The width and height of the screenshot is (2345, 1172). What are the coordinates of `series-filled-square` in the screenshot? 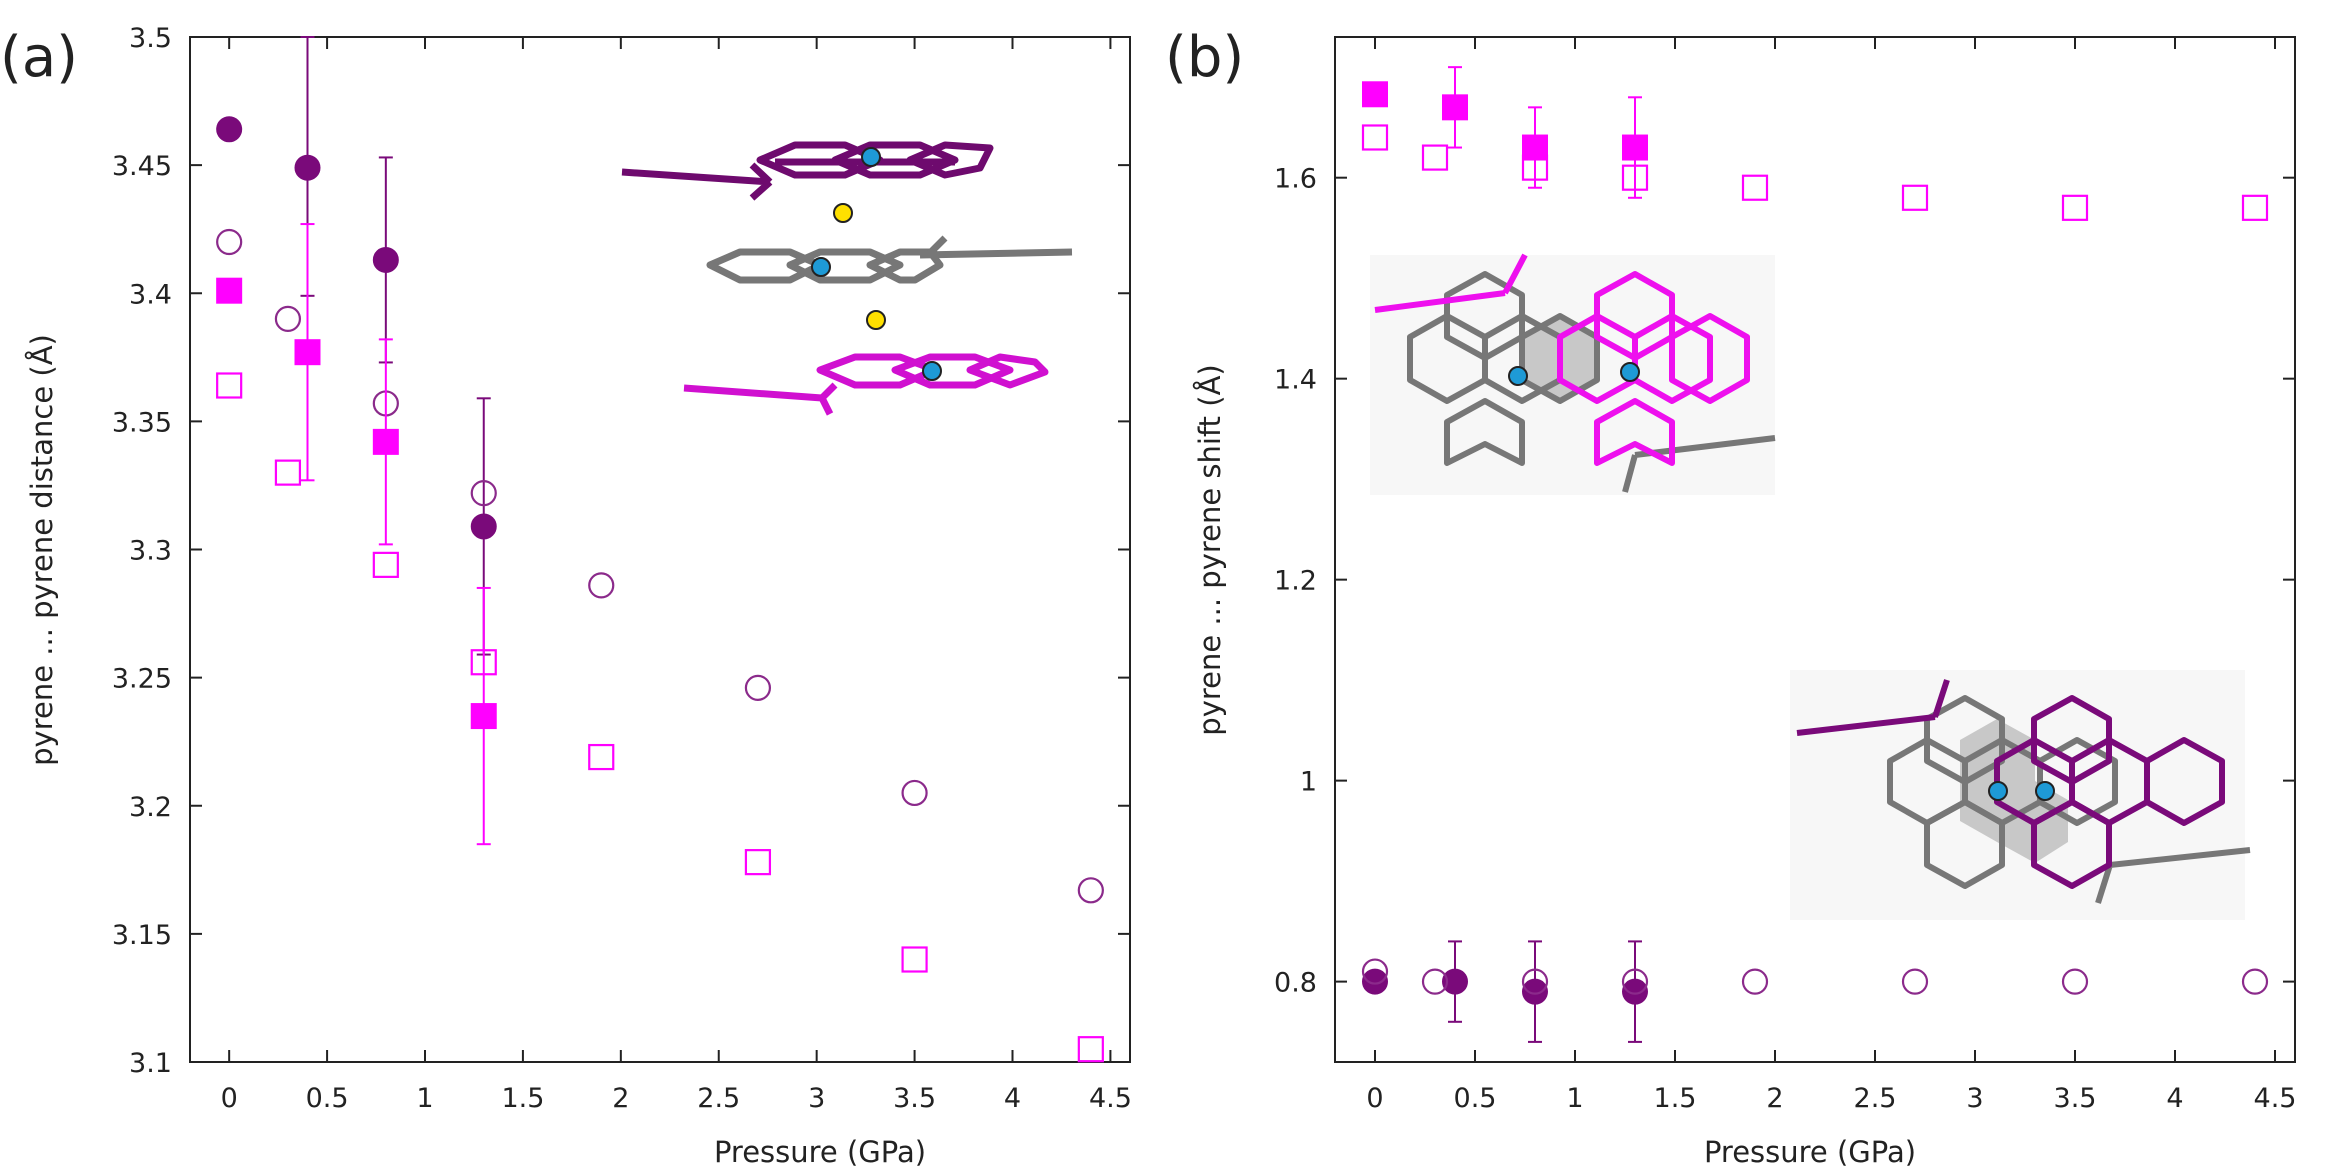 It's located at (1505, 132).